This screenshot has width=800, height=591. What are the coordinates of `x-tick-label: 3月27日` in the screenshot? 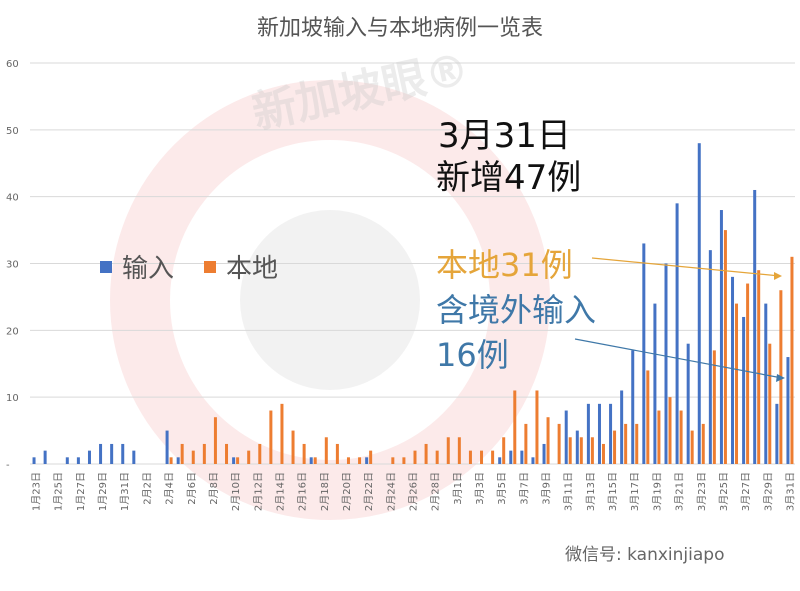 It's located at (746, 491).